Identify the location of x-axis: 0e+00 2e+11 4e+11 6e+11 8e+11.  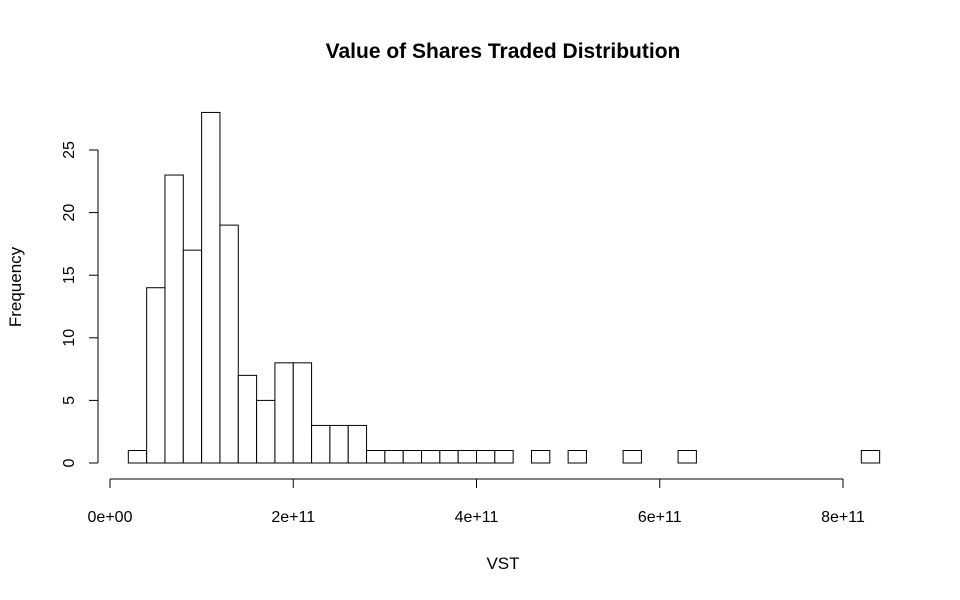
(476, 502).